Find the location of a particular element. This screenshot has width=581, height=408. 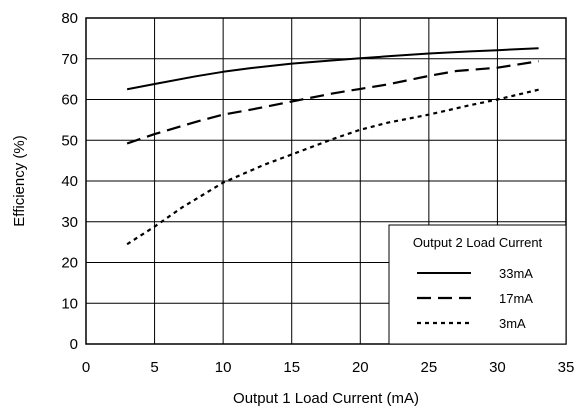

y-tick-label: 20 is located at coordinates (69, 263).